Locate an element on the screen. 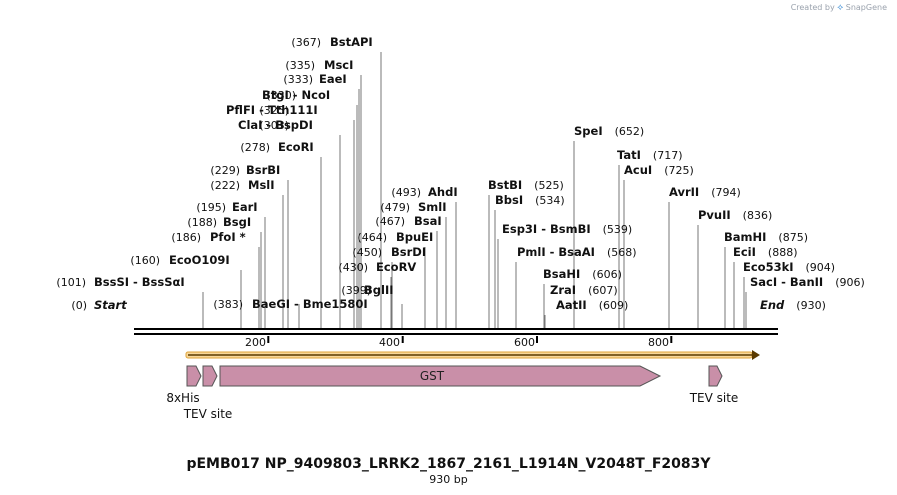 This screenshot has height=495, width=897. site-baegi-bme1580i: (383) BaeGI - Bme1580I is located at coordinates (290, 304).